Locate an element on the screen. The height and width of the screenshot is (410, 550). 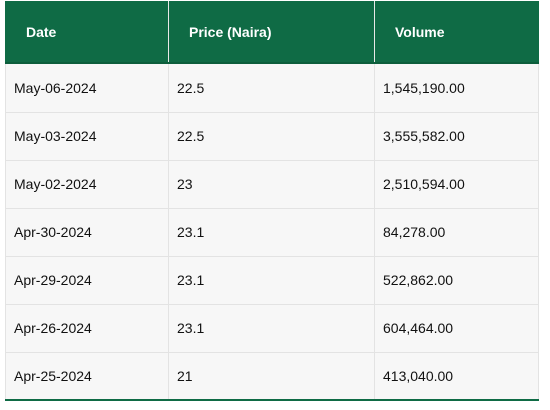
column-header-price: Price (Naira) is located at coordinates (271, 32).